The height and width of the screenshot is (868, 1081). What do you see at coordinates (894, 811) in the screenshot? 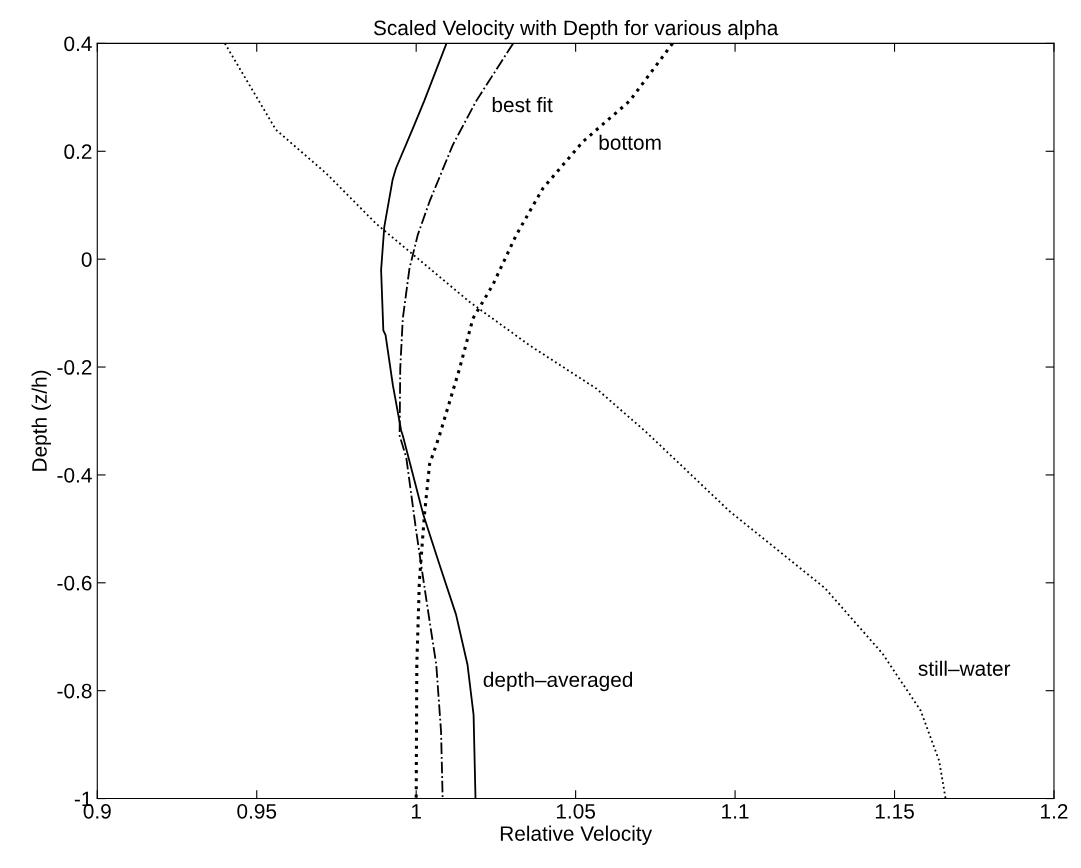
I see `x-tick-label: 1.15` at bounding box center [894, 811].